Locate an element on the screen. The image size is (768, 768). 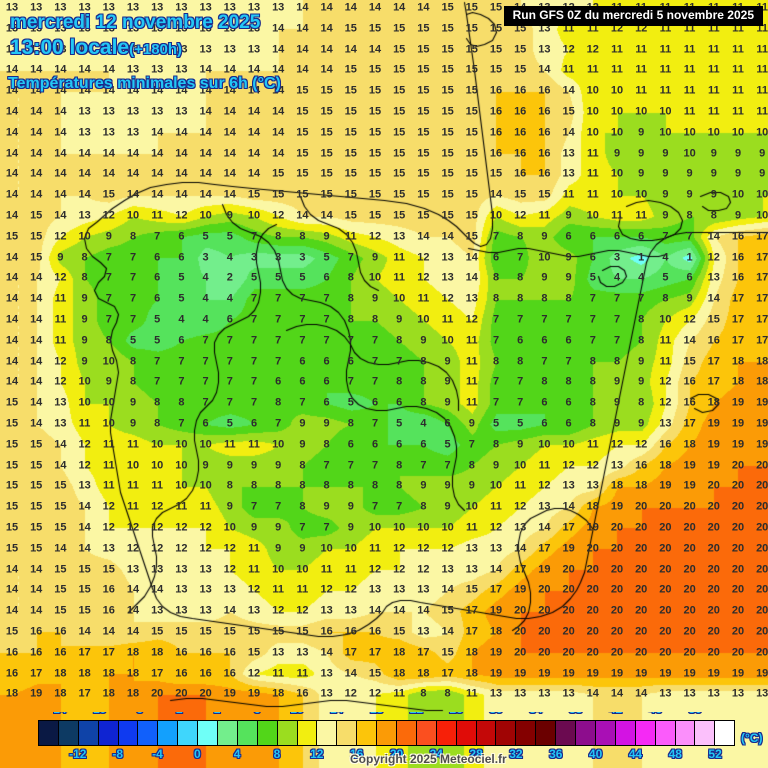
grid-temperature-value: 6 is located at coordinates (205, 423).